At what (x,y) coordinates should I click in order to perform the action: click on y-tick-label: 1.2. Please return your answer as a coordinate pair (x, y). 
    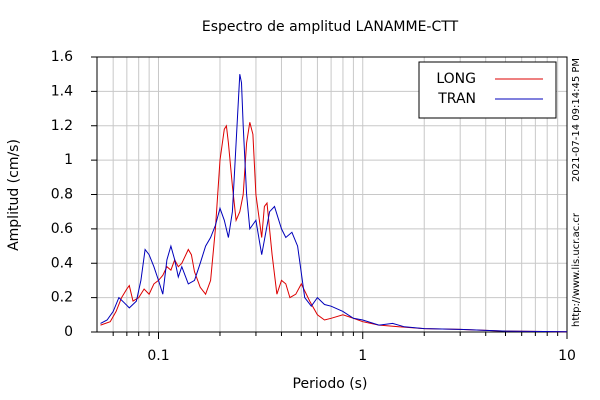
    Looking at the image, I should click on (62, 126).